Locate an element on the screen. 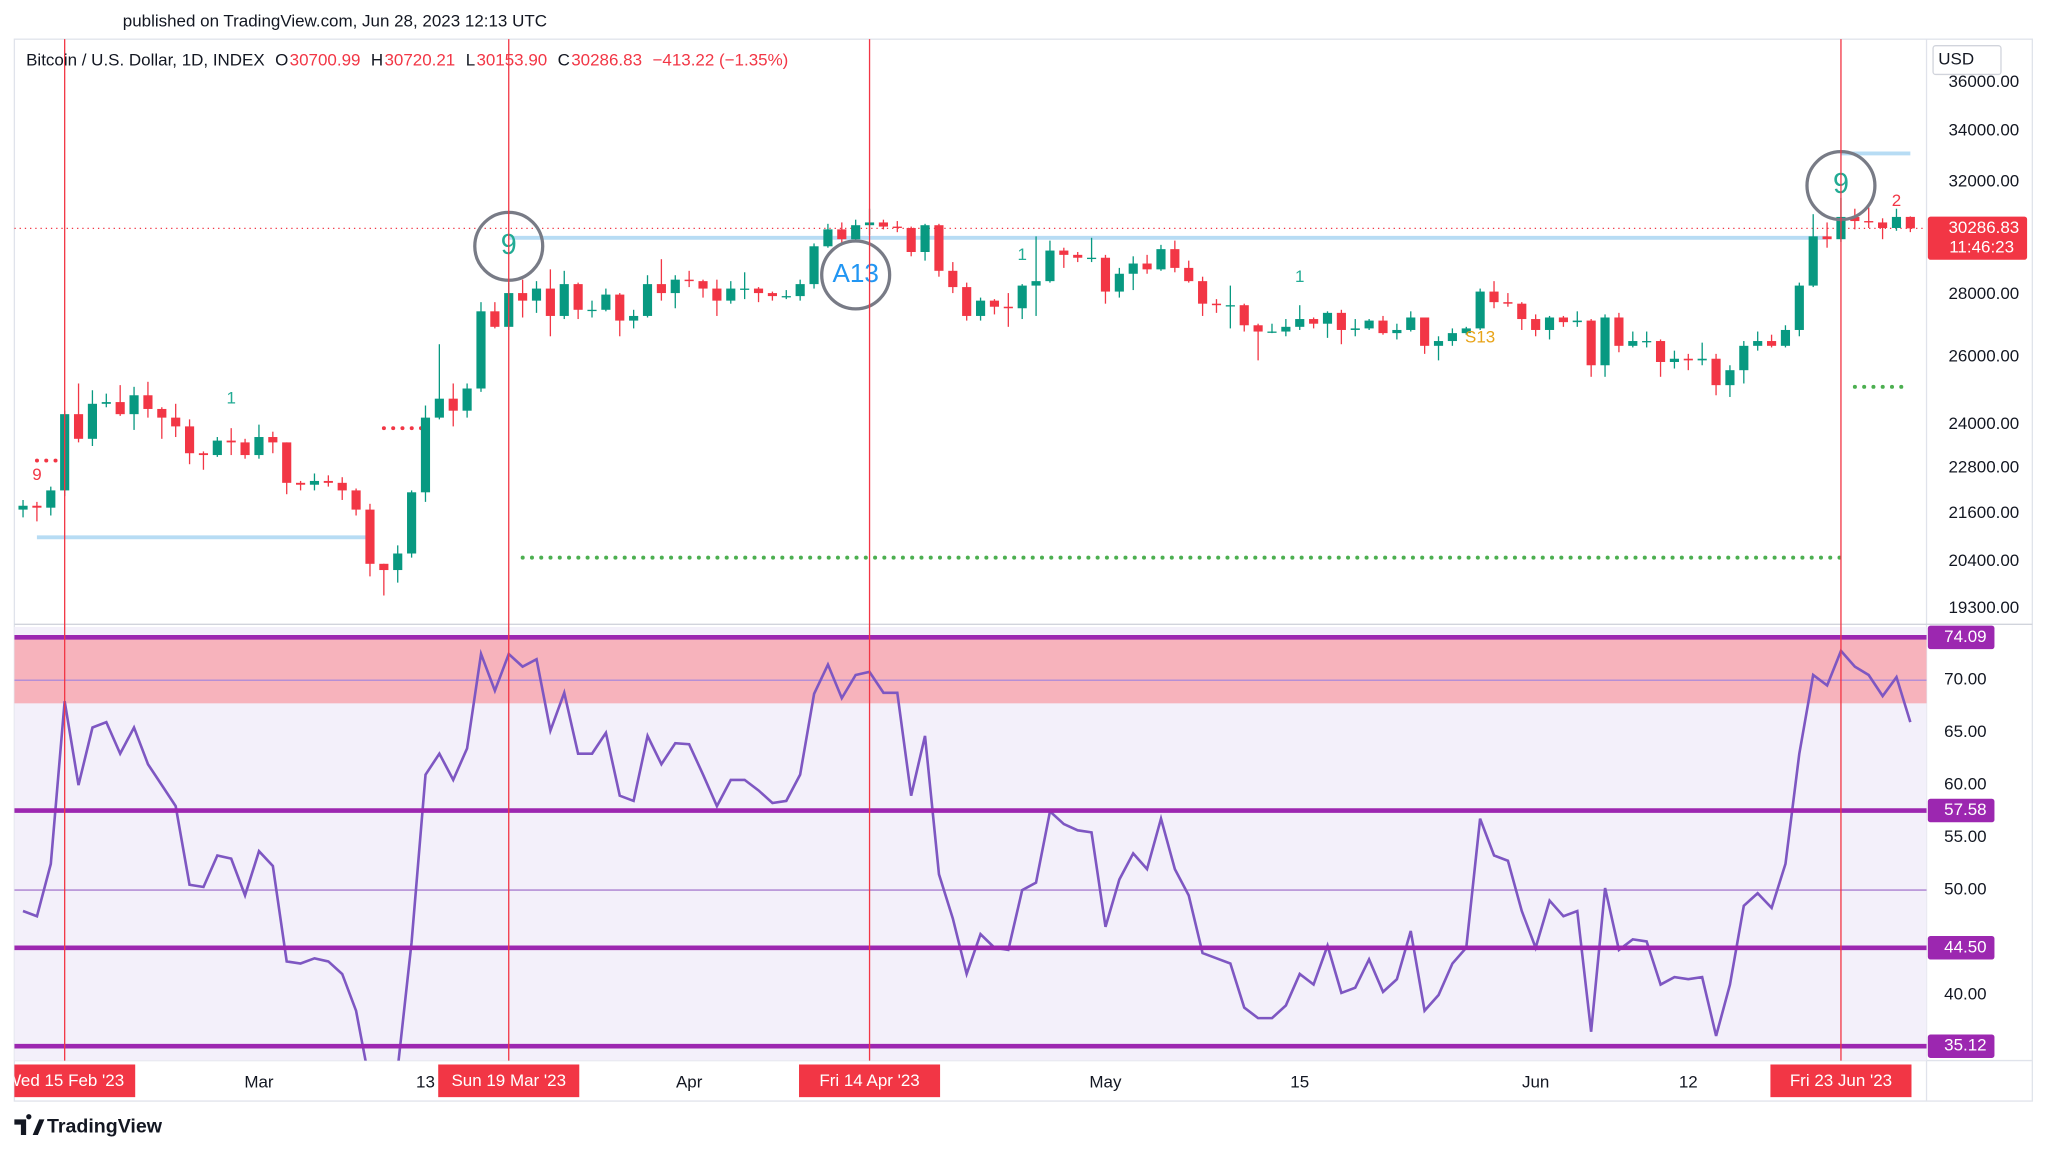  x-tick-label: 15 is located at coordinates (1299, 1081).